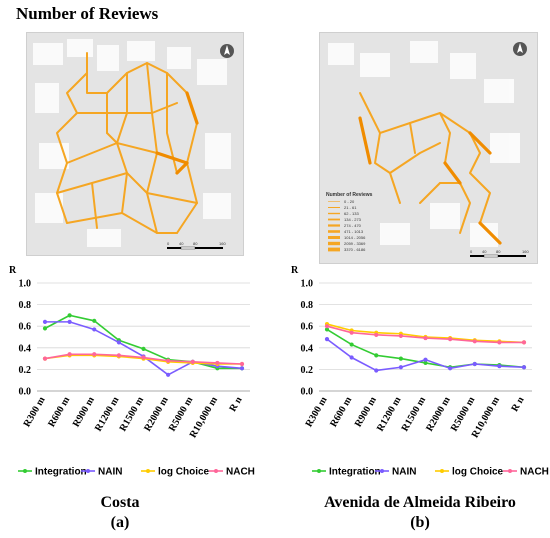 This screenshot has width=550, height=538. Describe the element at coordinates (425, 355) in the screenshot. I see `series-line` at that location.